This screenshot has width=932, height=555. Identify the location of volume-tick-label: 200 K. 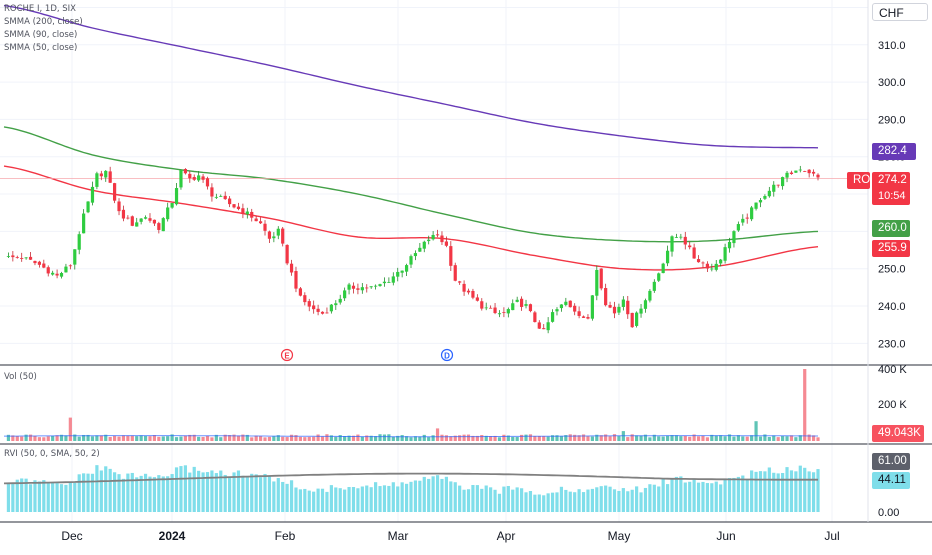
(892, 405).